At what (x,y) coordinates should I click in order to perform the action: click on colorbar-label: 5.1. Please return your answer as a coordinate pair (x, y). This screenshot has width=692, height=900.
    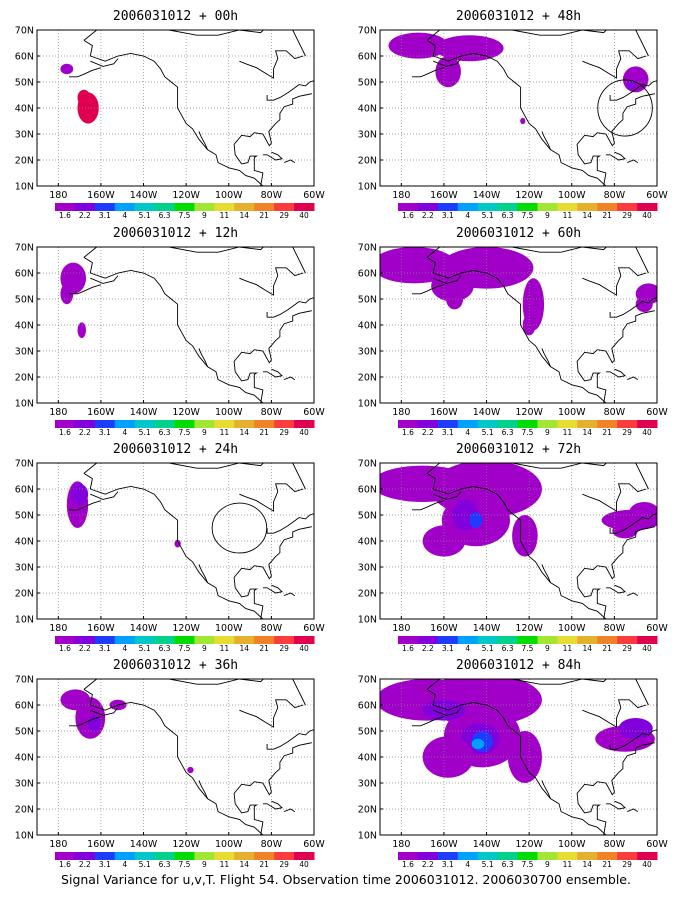
    Looking at the image, I should click on (145, 648).